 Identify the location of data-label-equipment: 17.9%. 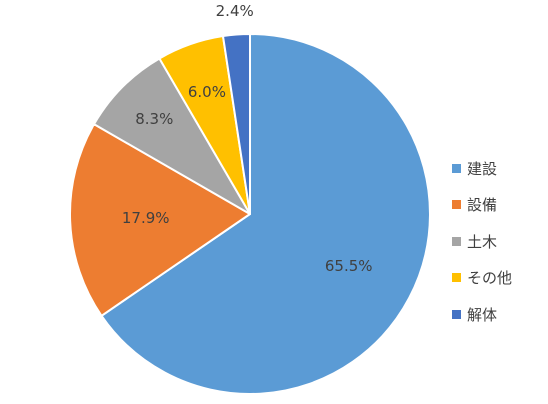
(146, 218).